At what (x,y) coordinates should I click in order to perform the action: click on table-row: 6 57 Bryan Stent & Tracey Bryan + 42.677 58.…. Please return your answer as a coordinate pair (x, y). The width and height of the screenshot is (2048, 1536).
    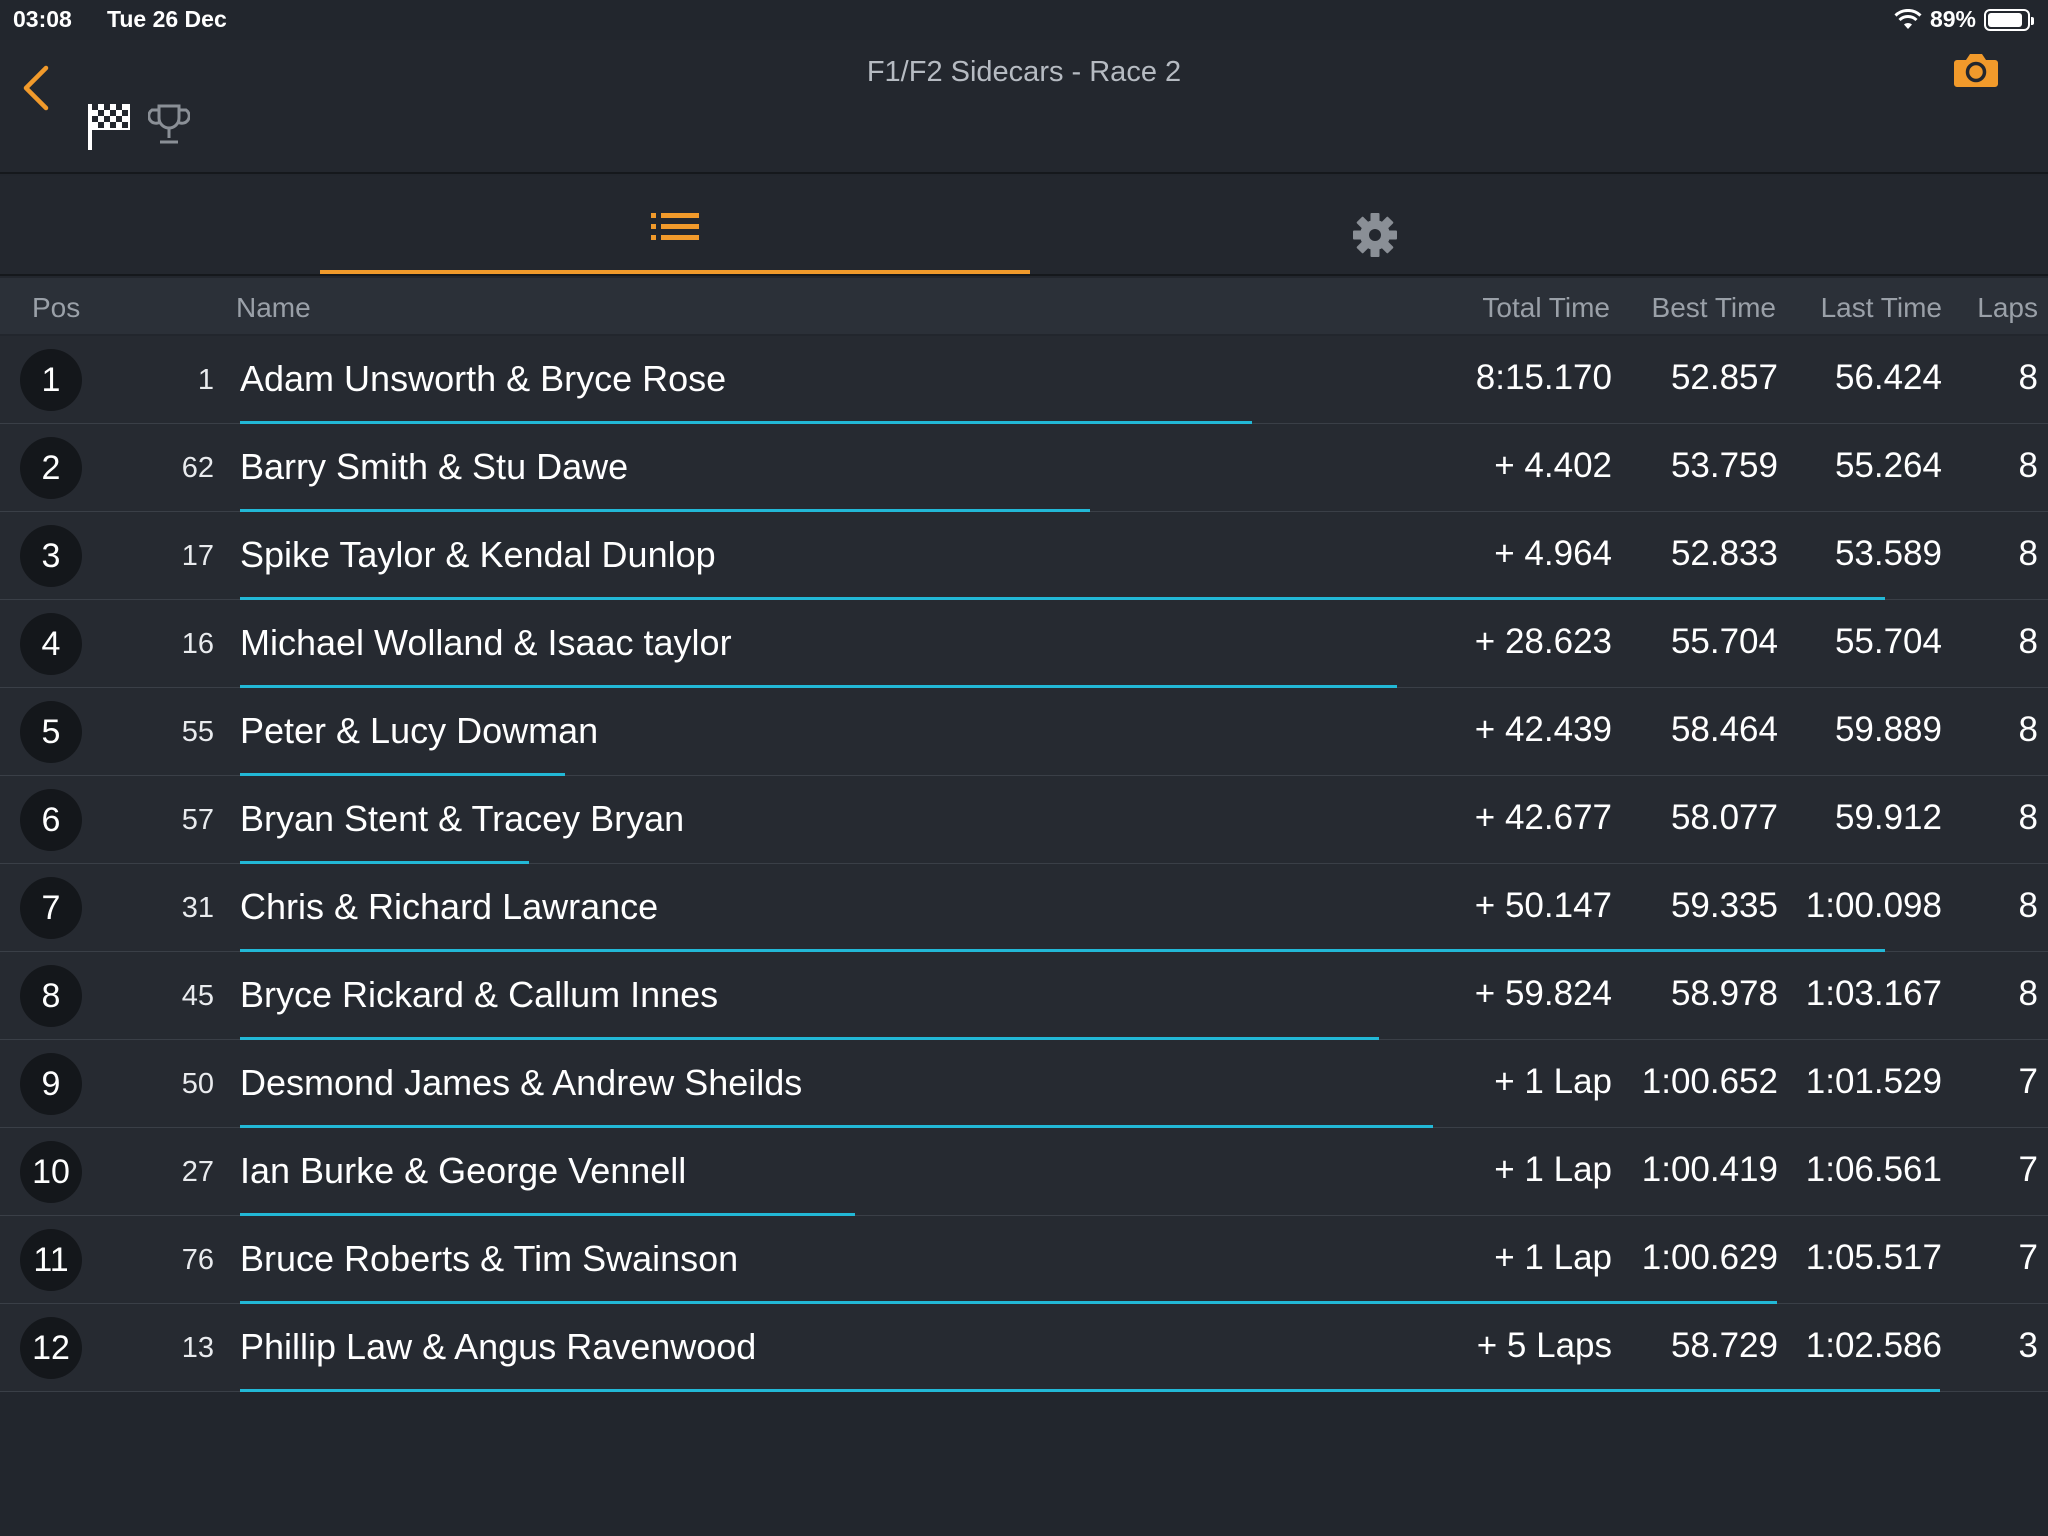
    Looking at the image, I should click on (1024, 820).